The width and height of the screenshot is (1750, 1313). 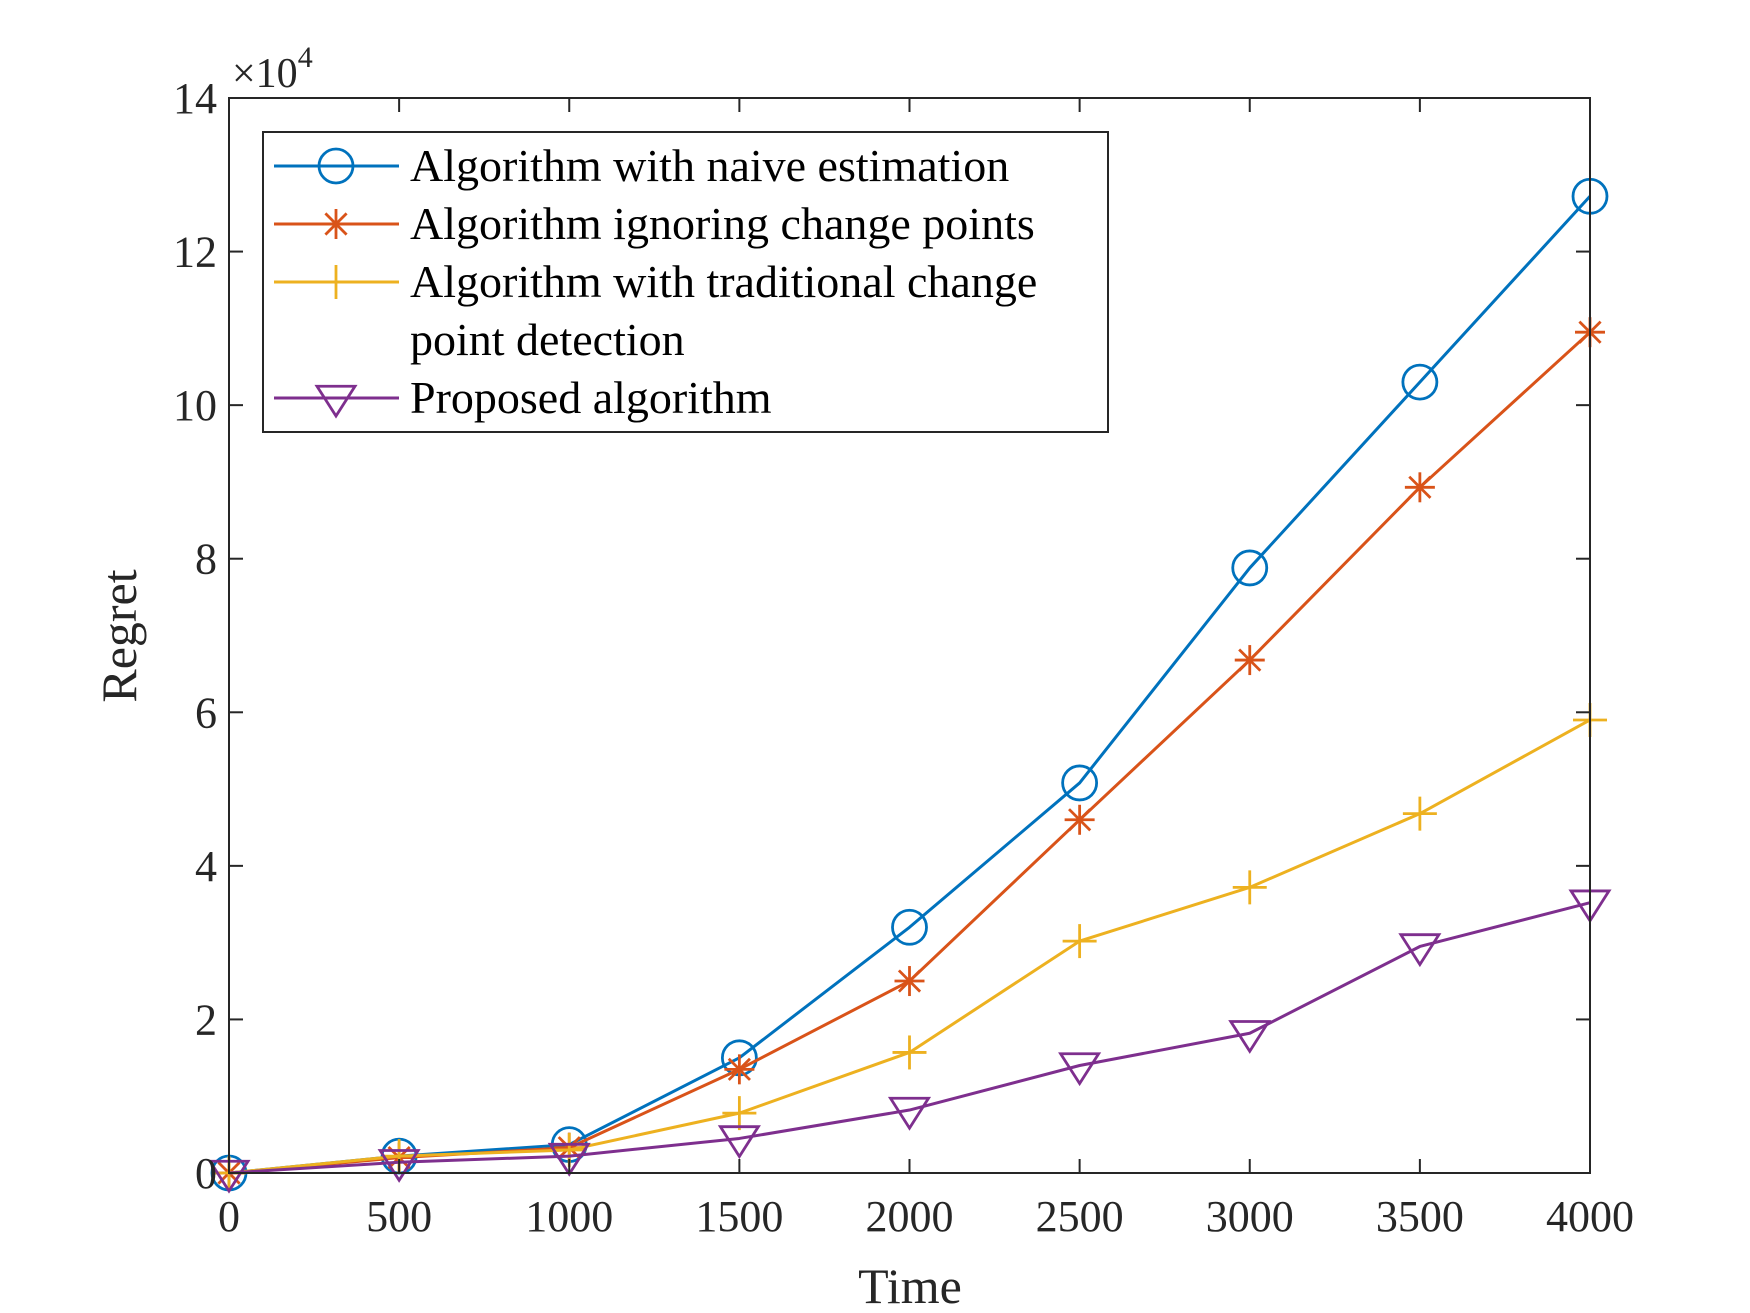 What do you see at coordinates (229, 1216) in the screenshot?
I see `x-tick-label-0: 0` at bounding box center [229, 1216].